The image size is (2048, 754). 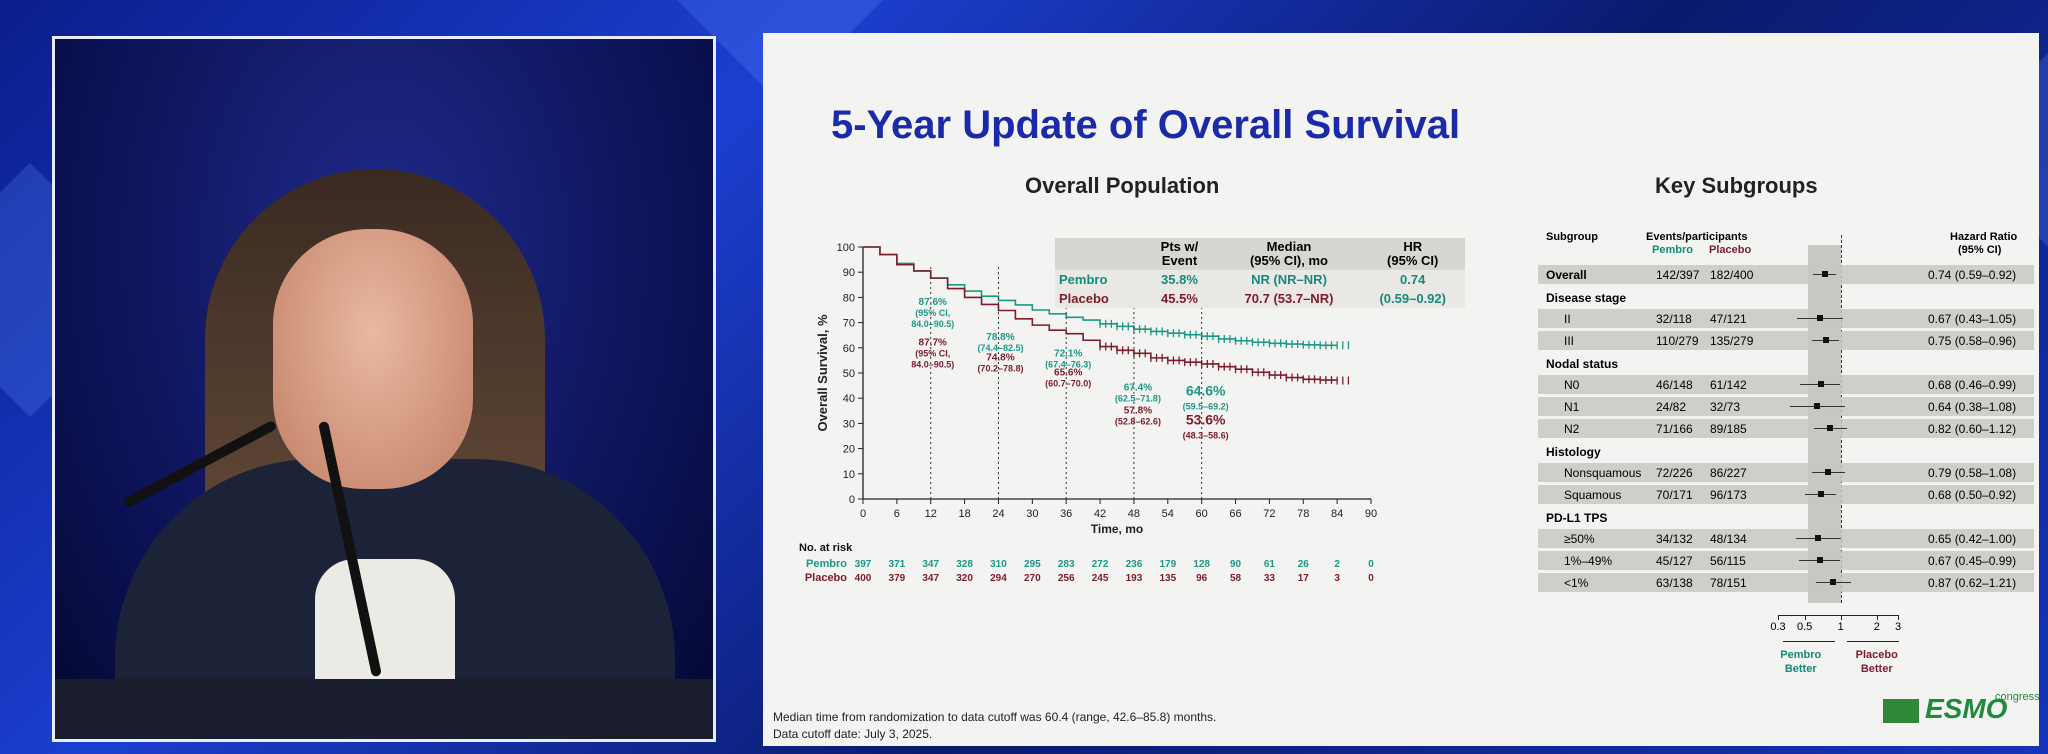 I want to click on subgroup-label: 1%–49%, so click(x=1588, y=561).